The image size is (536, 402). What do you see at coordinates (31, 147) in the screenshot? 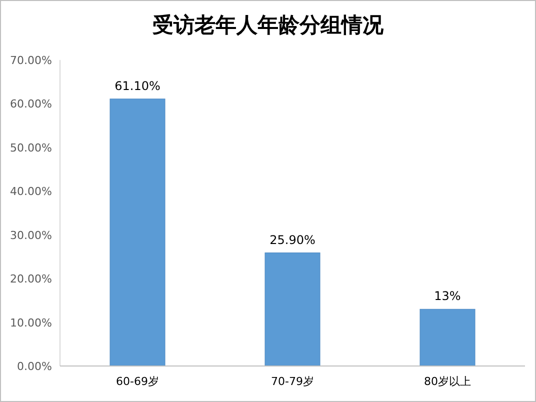
I see `y-tick-label: 50.00%` at bounding box center [31, 147].